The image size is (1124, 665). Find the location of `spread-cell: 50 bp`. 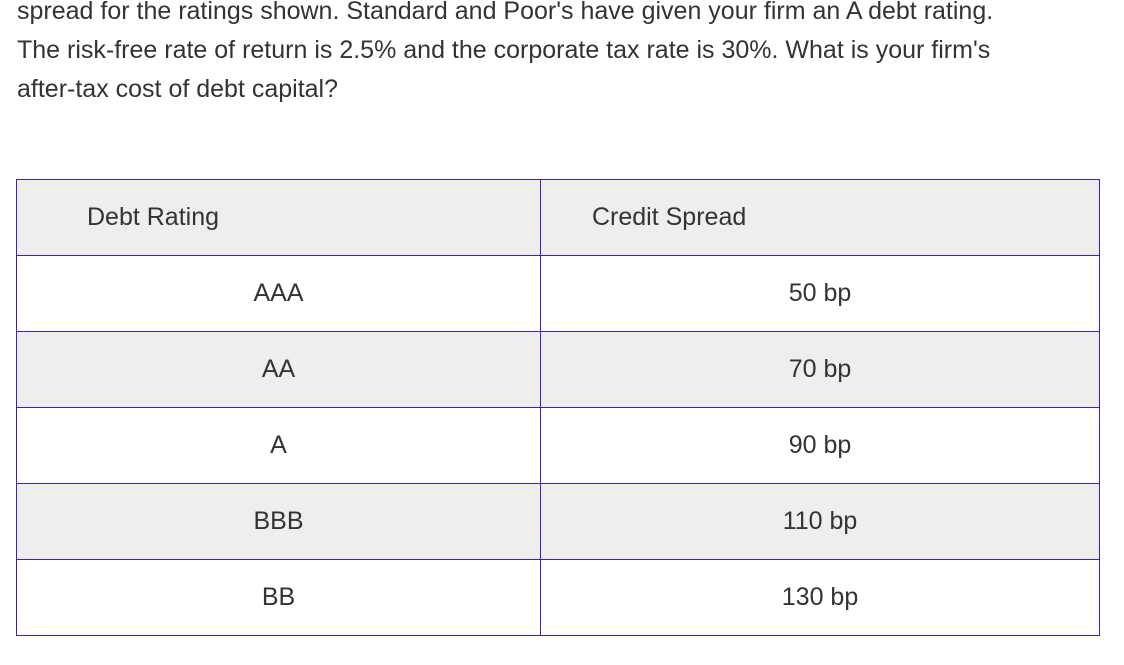

spread-cell: 50 bp is located at coordinates (820, 293).